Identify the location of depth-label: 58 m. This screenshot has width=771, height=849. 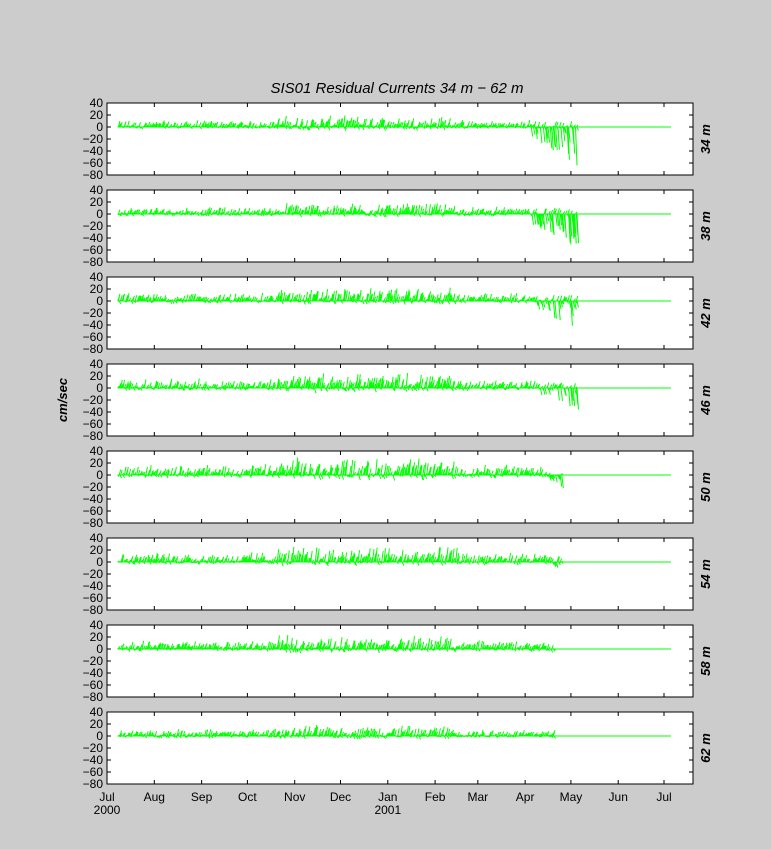
(705, 661).